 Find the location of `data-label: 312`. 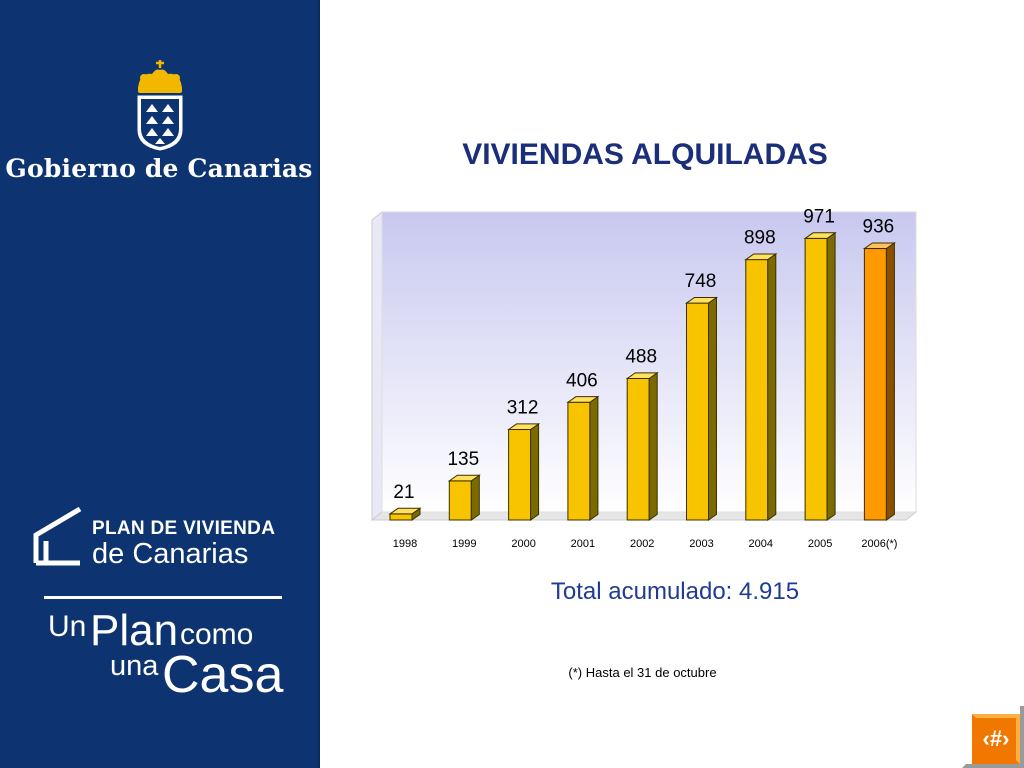

data-label: 312 is located at coordinates (523, 408).